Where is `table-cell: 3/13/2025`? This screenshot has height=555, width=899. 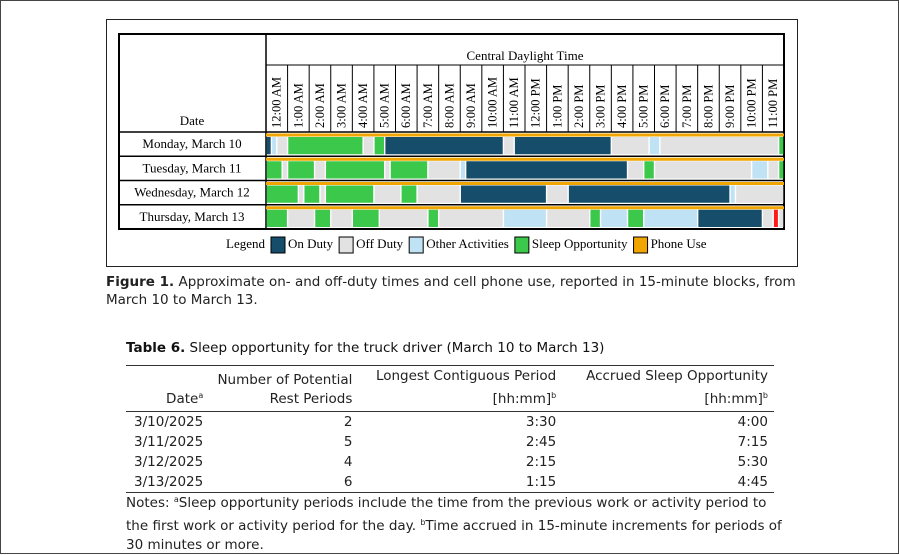
table-cell: 3/13/2025 is located at coordinates (168, 482).